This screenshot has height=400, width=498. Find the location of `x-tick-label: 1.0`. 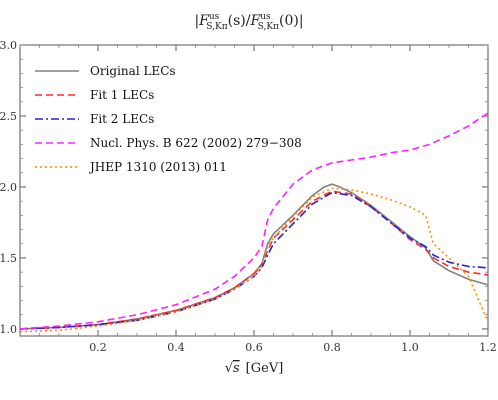

x-tick-label: 1.0 is located at coordinates (410, 347).